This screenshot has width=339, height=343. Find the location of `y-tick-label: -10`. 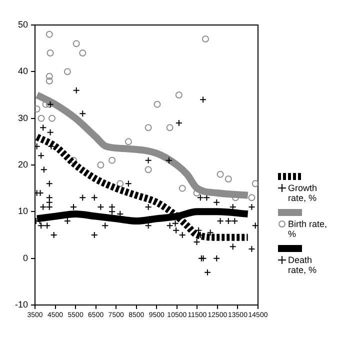

y-tick-label: -10 is located at coordinates (21, 304).